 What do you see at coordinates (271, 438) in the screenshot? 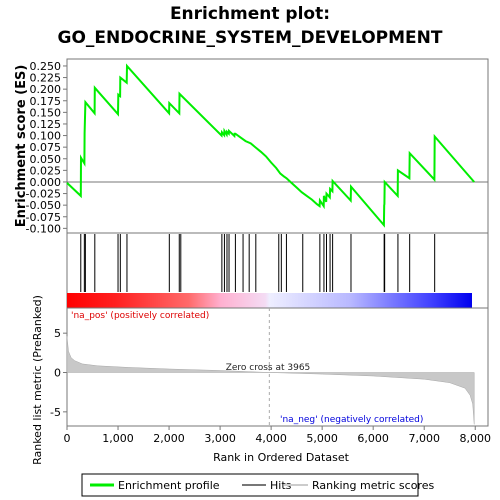
I see `x-tick-label: 4,000` at bounding box center [271, 438].